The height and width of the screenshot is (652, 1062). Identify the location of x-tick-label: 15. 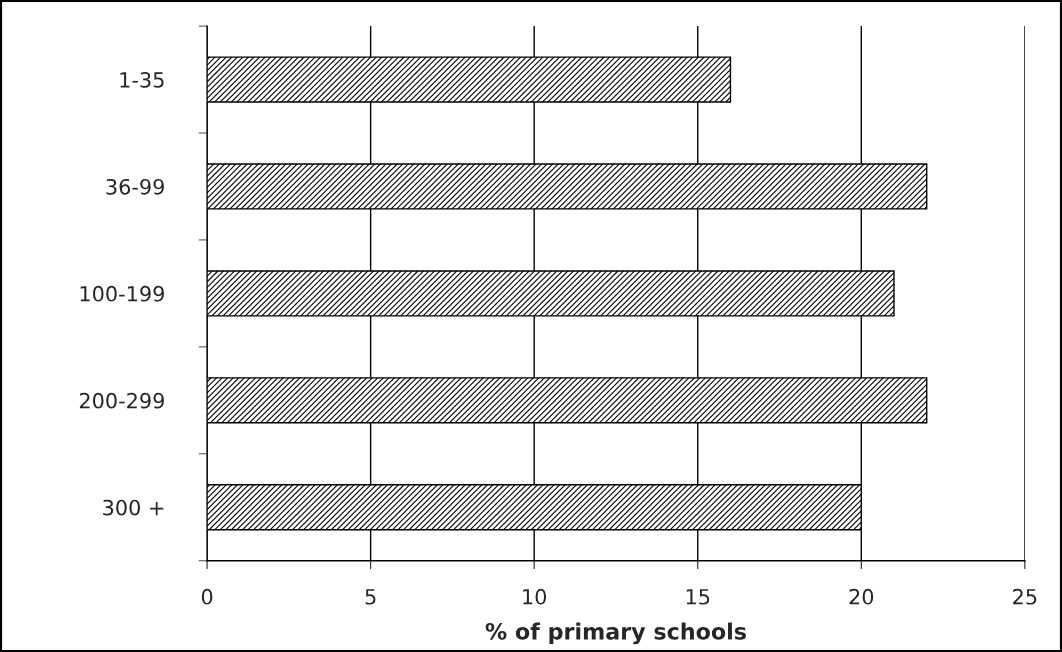
(698, 597).